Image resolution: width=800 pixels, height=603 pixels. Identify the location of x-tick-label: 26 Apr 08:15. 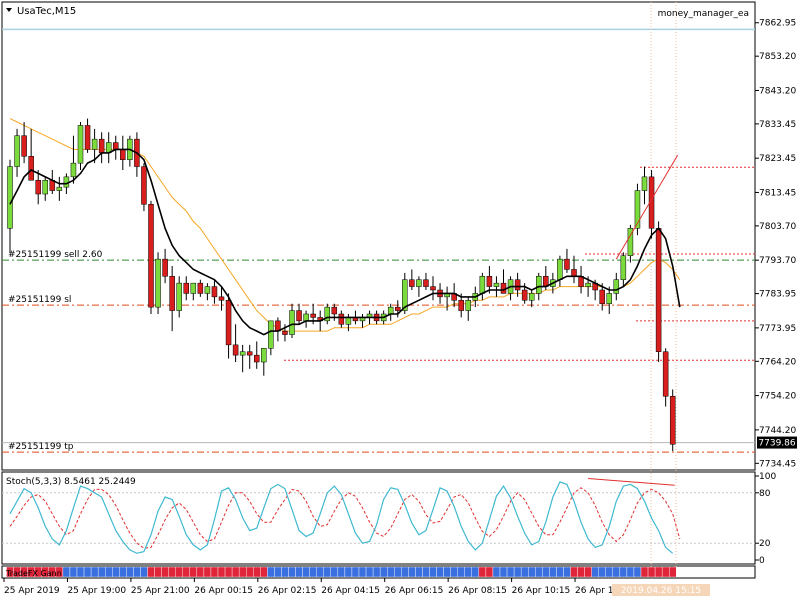
(477, 591).